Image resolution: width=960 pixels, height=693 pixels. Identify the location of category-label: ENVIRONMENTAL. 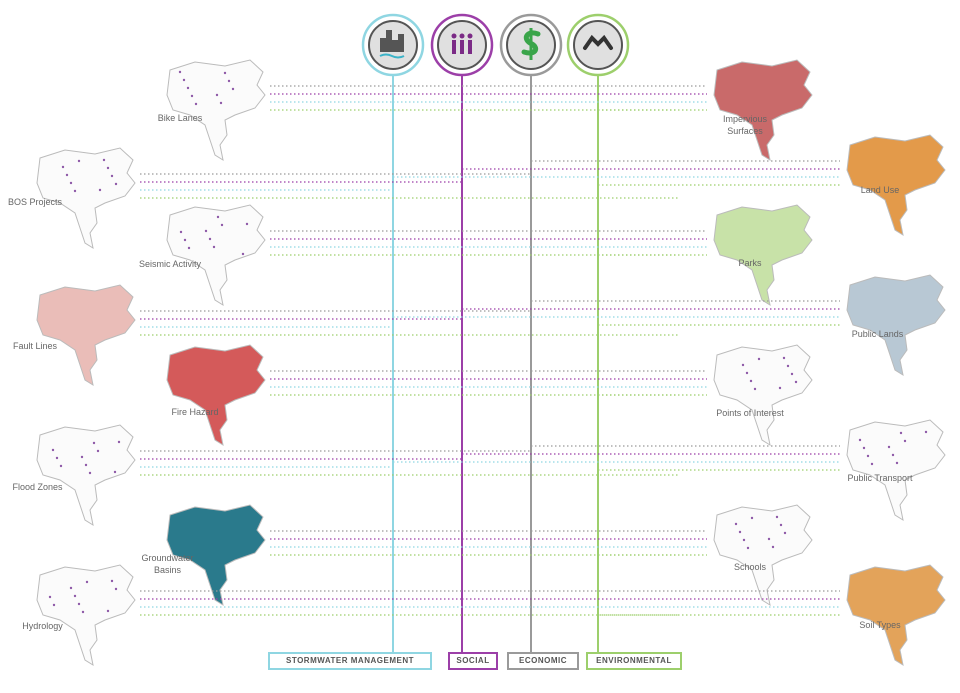
(634, 661).